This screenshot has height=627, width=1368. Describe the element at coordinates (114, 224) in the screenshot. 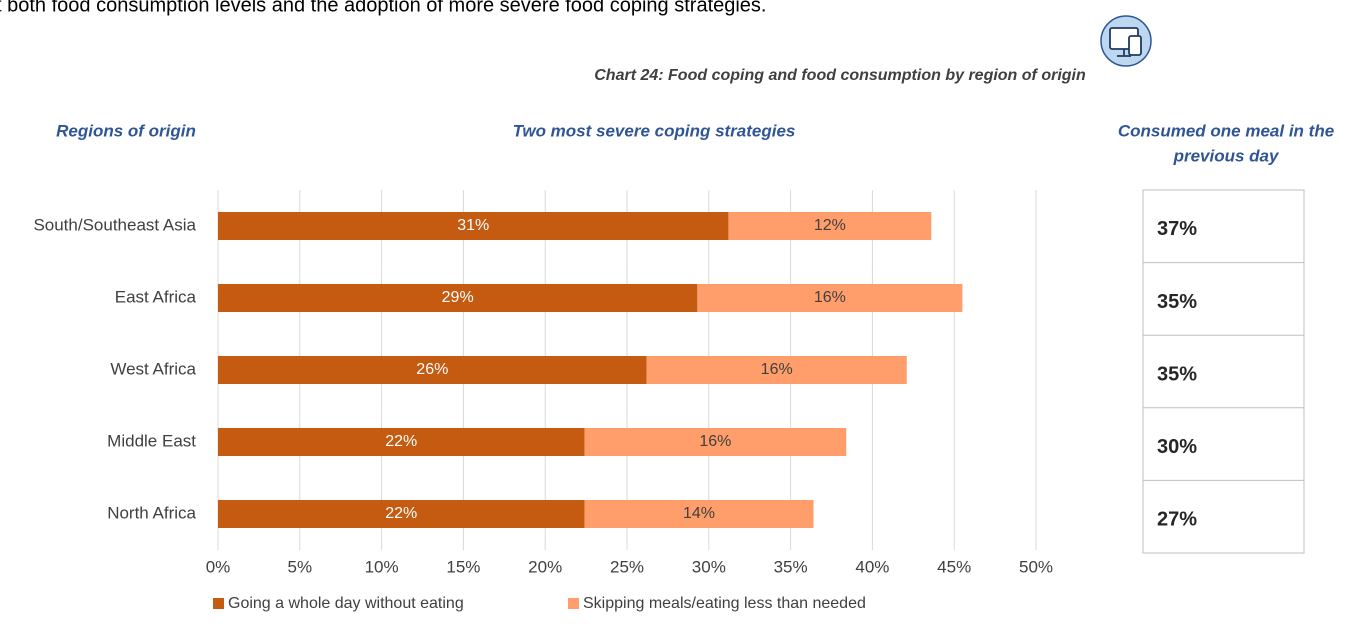

I see `y-tick-label: South/Southeast Asia` at that location.